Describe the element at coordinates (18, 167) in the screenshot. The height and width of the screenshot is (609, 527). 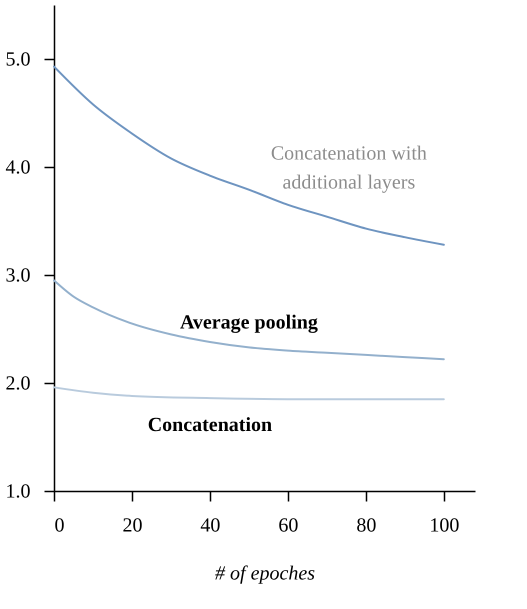
I see `y-tick-label: 4.0` at that location.